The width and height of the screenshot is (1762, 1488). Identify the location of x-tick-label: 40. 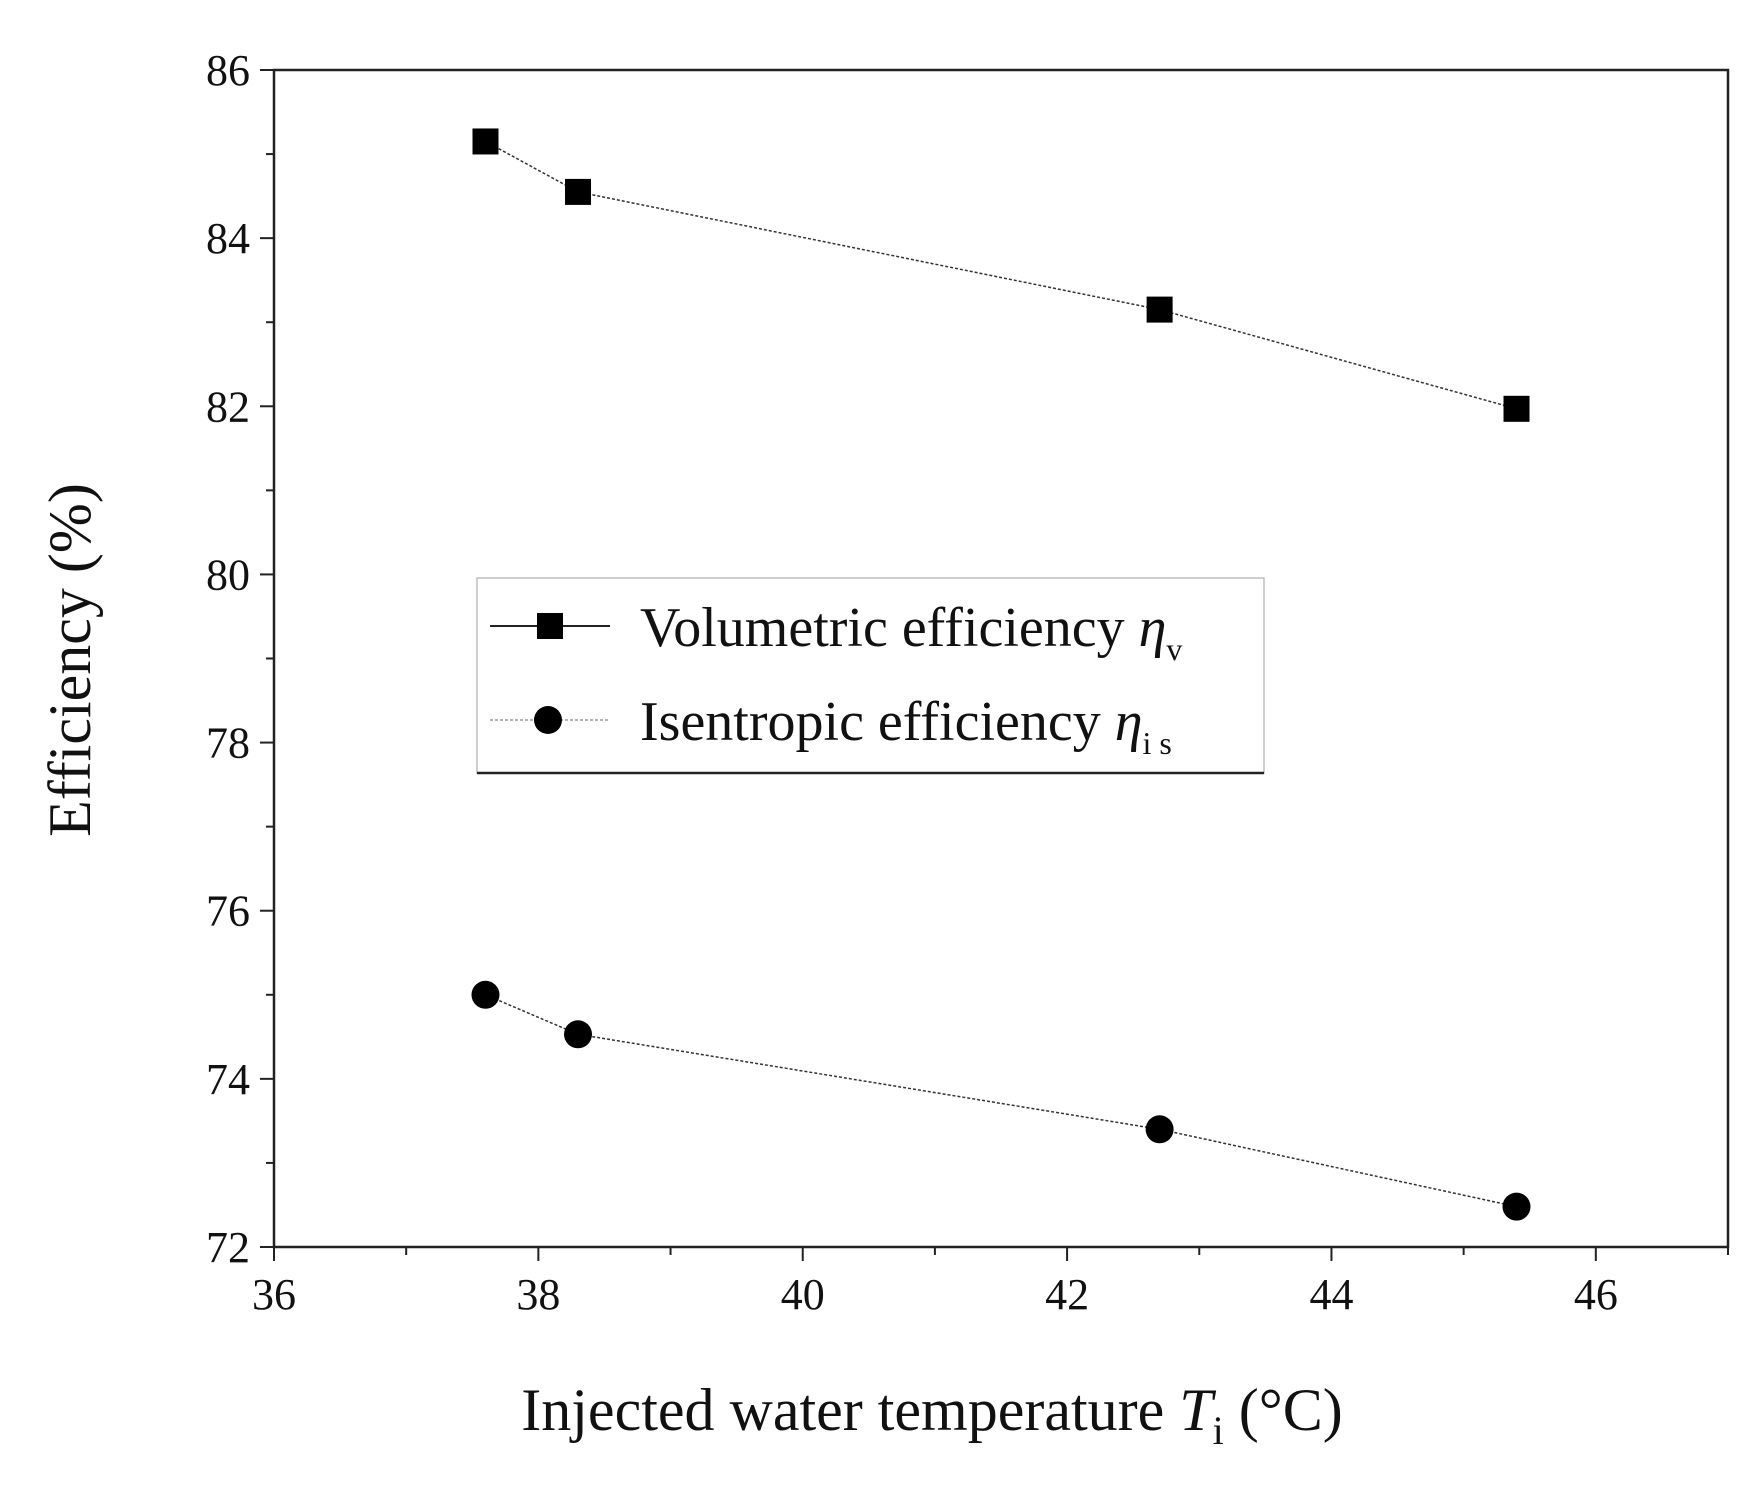
(803, 1294).